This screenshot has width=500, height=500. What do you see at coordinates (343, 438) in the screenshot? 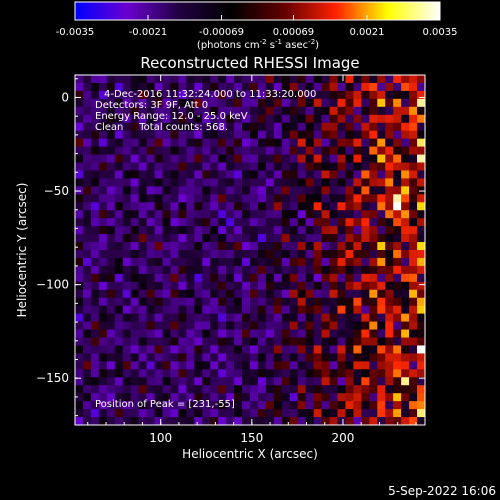
I see `x-tick-label: 200` at bounding box center [343, 438].